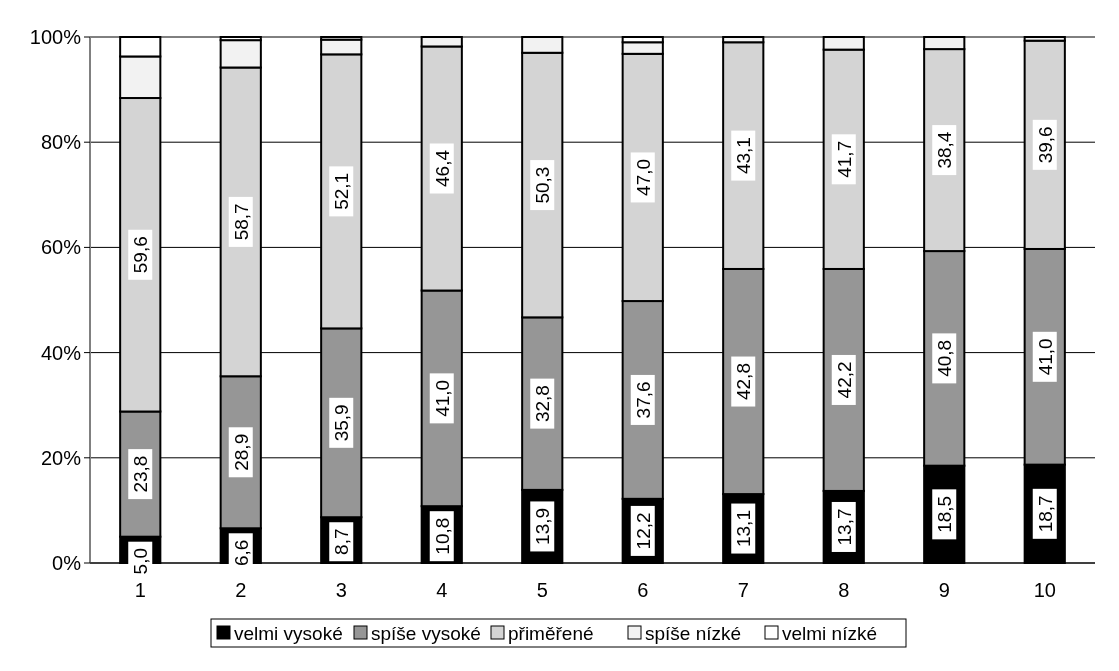 The height and width of the screenshot is (671, 1119). I want to click on data-label: 8,7, so click(342, 541).